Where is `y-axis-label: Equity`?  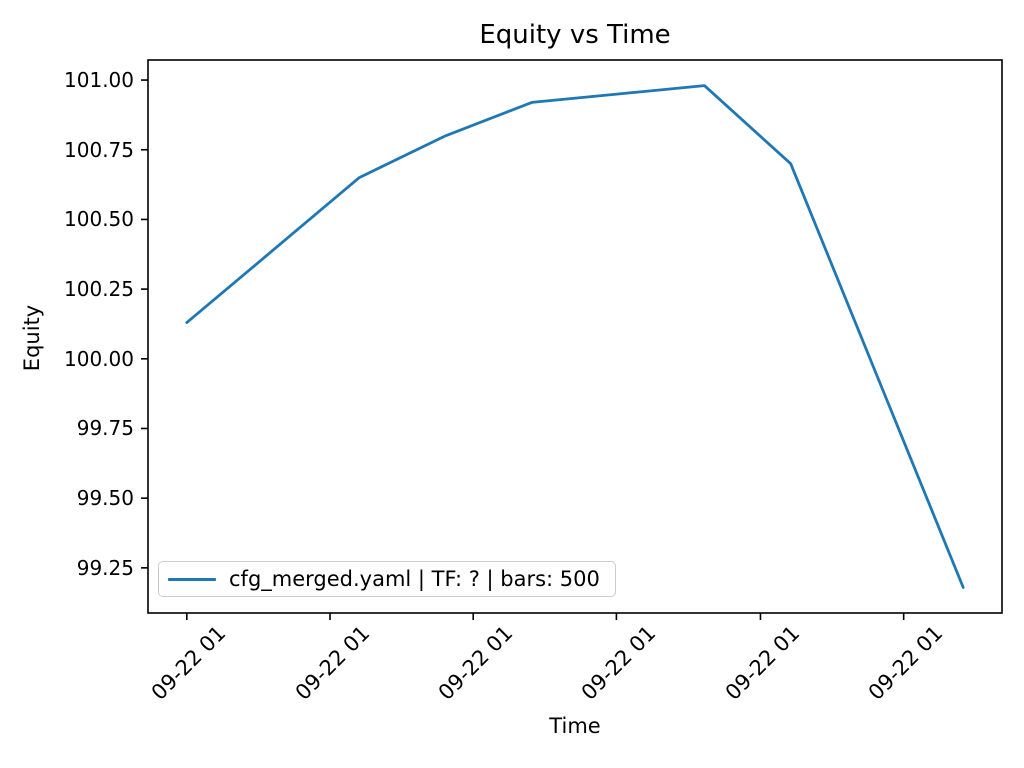 y-axis-label: Equity is located at coordinates (32, 338).